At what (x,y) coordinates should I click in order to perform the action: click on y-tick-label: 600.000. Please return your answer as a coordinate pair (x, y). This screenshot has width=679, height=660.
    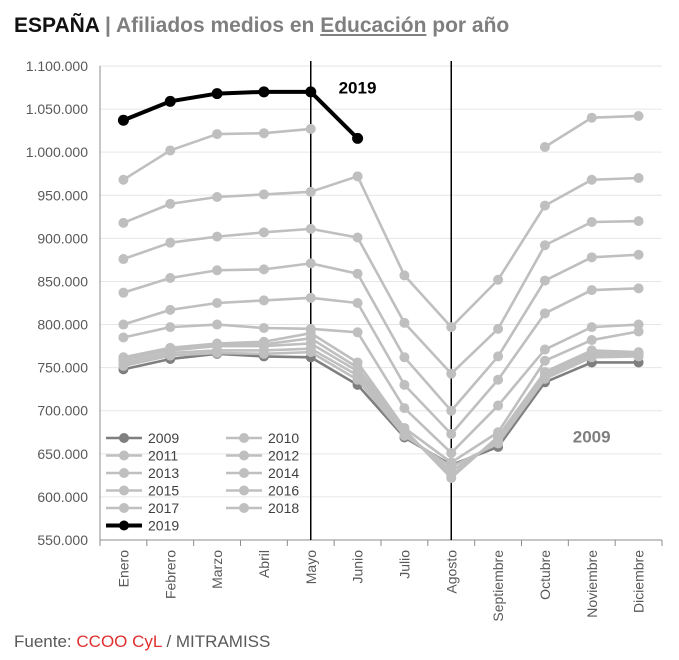
    Looking at the image, I should click on (62, 497).